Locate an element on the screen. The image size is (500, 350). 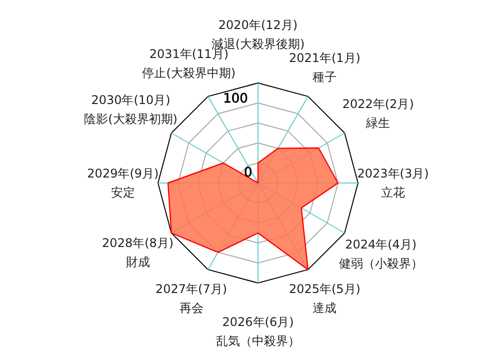
spoke-label: 2023年(3月) 立花 is located at coordinates (393, 183).